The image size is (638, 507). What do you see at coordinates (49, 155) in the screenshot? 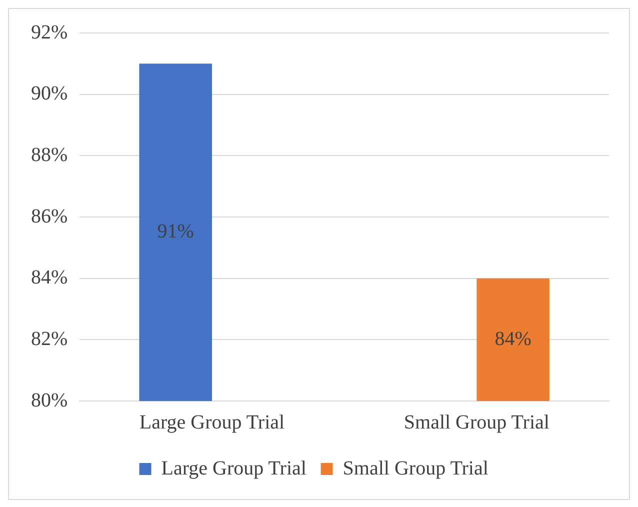
I see `y-tick-label: 88%` at bounding box center [49, 155].